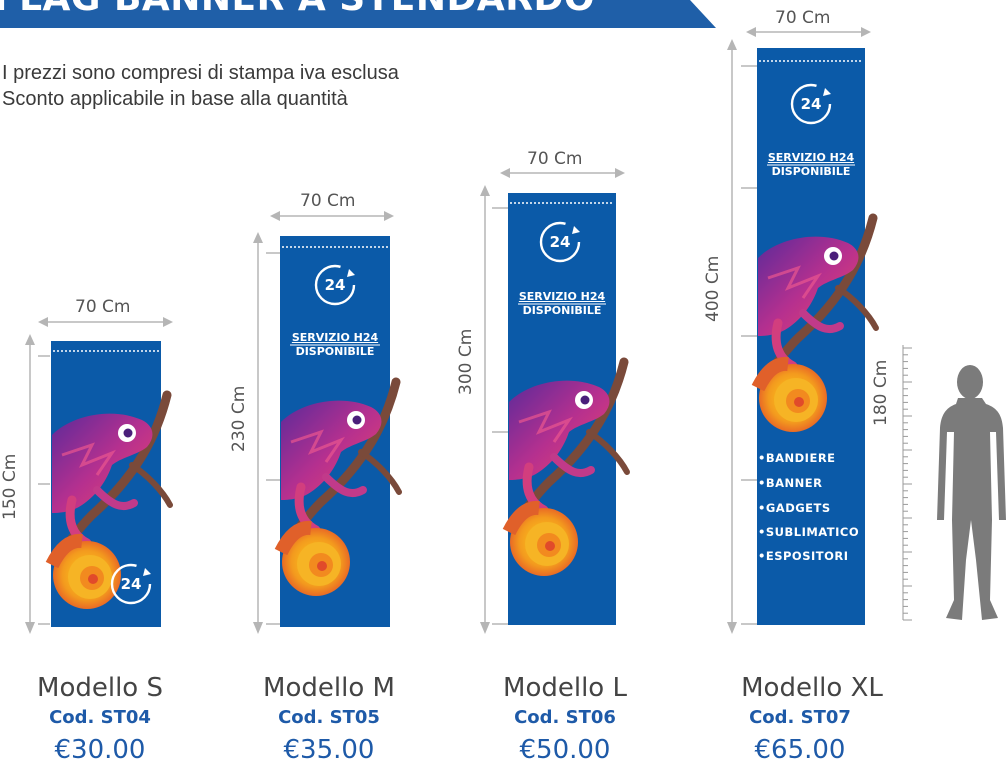  What do you see at coordinates (800, 717) in the screenshot?
I see `model-code-xl: Cod. ST07` at bounding box center [800, 717].